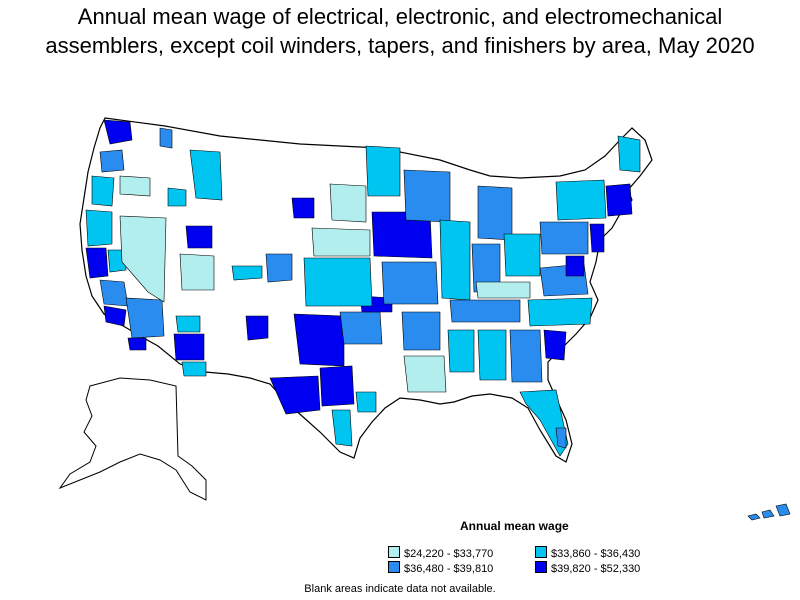 This screenshot has height=600, width=800. Describe the element at coordinates (522, 255) in the screenshot. I see `region-ohio` at that location.